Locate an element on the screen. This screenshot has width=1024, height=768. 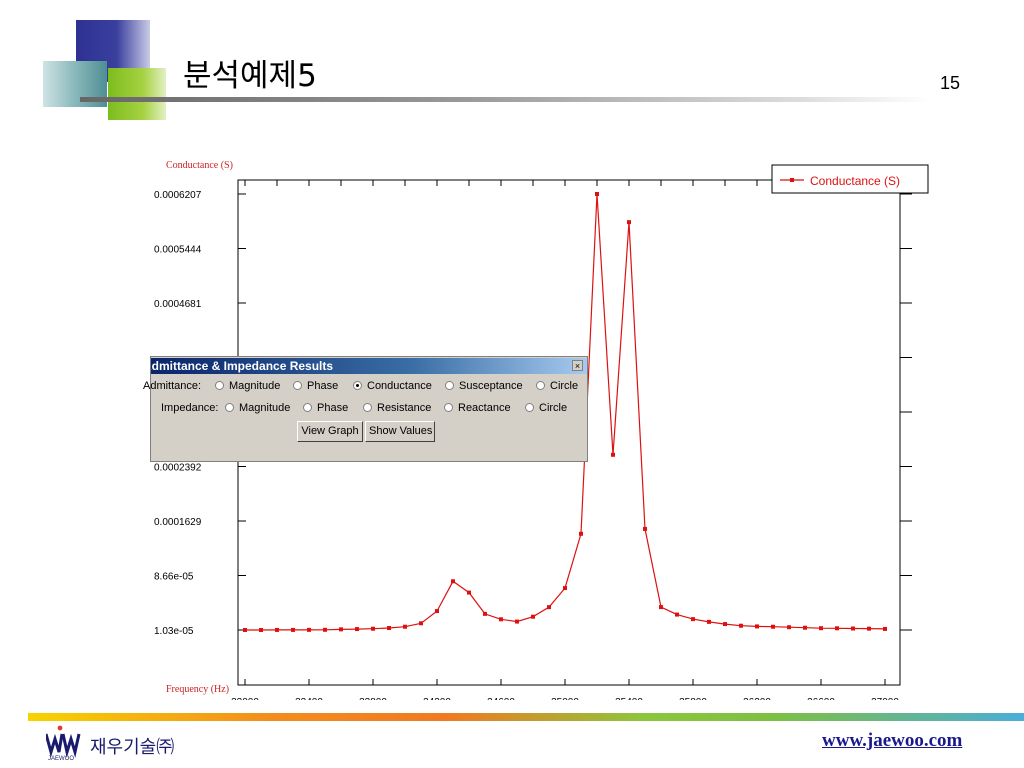
y-tick-label: 0.0006207 is located at coordinates (178, 195).